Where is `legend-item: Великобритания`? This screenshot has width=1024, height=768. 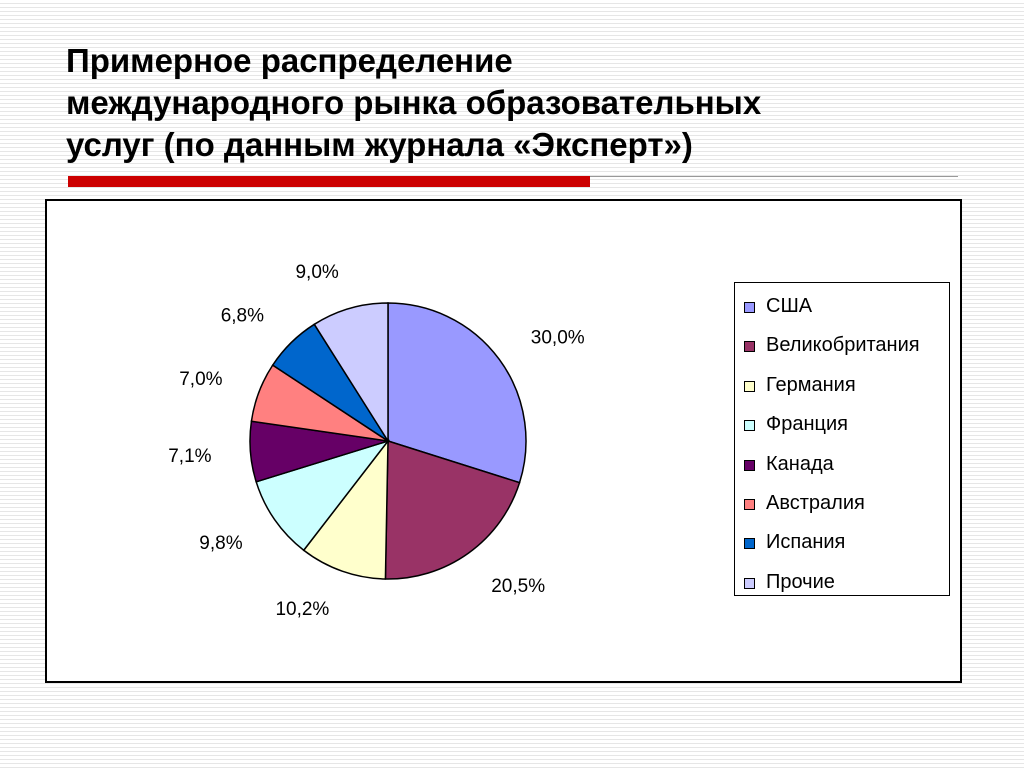 legend-item: Великобритания is located at coordinates (842, 347).